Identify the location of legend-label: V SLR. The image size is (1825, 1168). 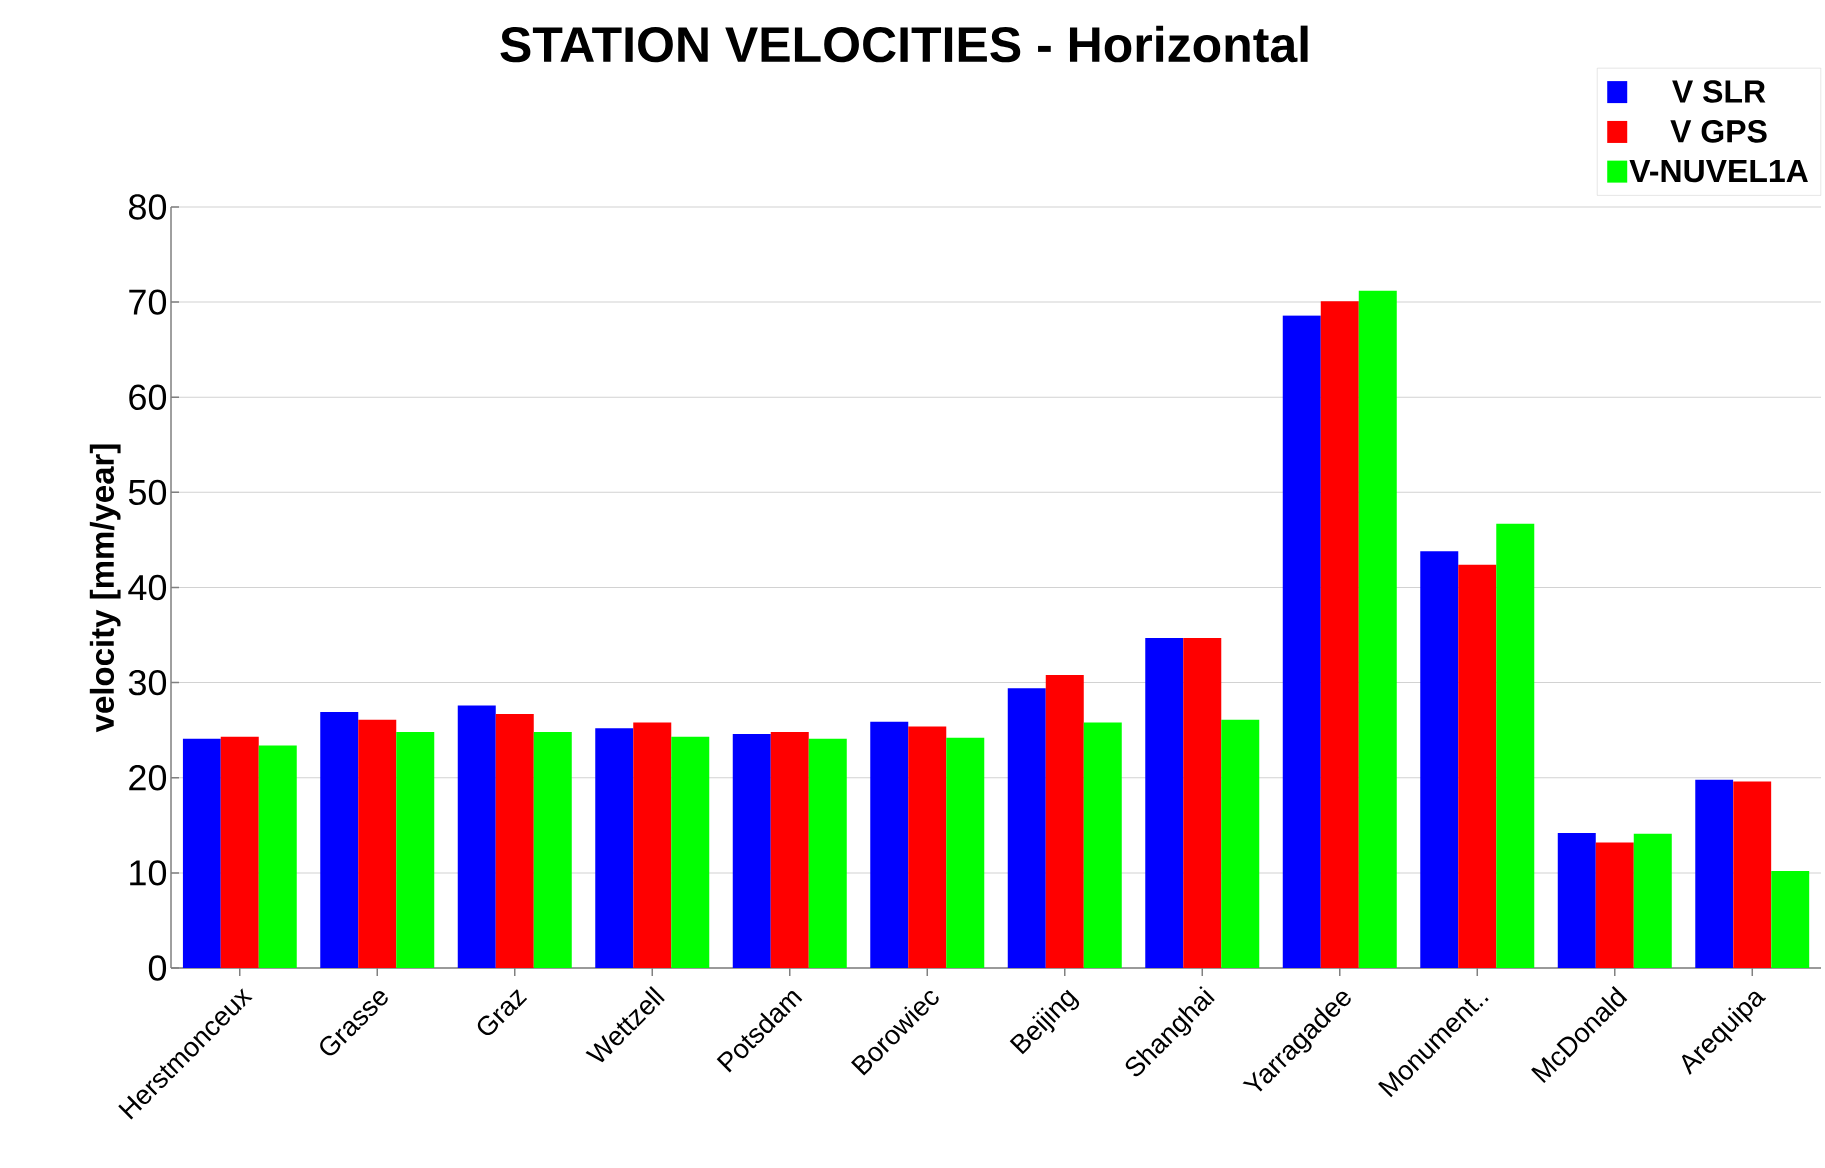
(1719, 91).